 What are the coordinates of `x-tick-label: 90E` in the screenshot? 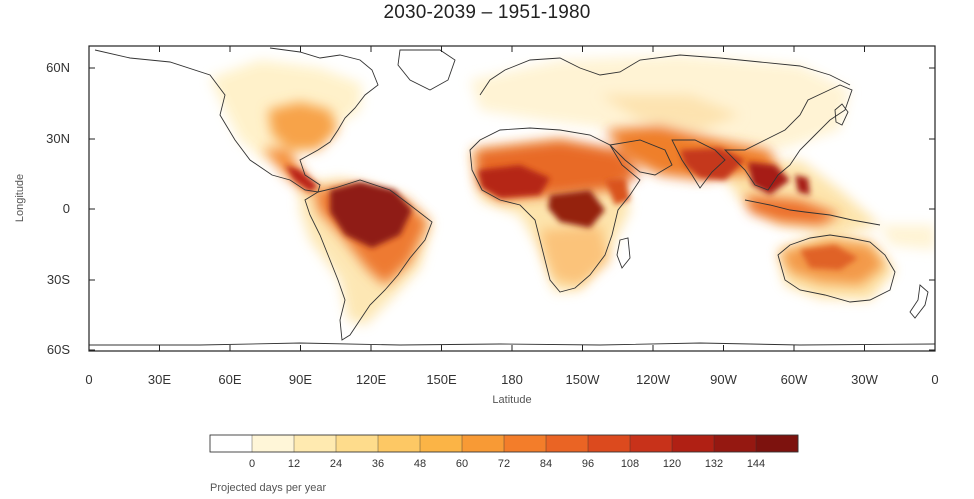 It's located at (300, 379).